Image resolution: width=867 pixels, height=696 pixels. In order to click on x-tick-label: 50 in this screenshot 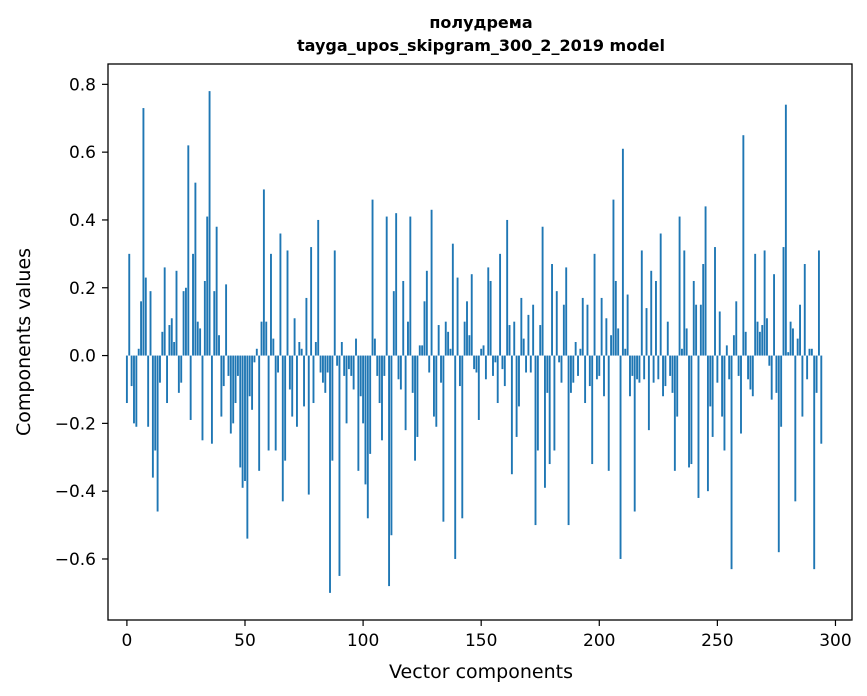, I will do `click(245, 641)`.